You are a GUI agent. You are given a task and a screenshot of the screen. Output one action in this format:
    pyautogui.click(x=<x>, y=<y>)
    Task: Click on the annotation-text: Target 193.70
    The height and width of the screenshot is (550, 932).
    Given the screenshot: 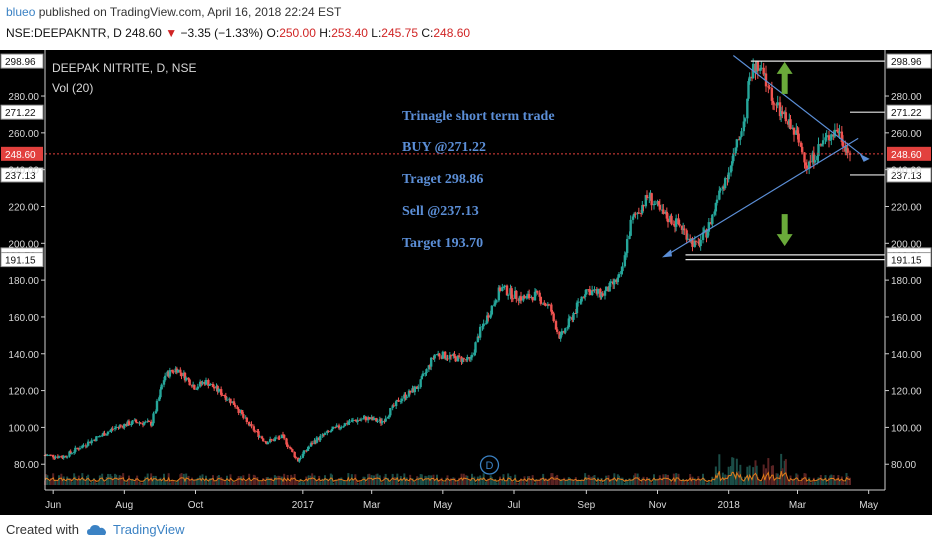 What is the action you would take?
    pyautogui.click(x=442, y=243)
    